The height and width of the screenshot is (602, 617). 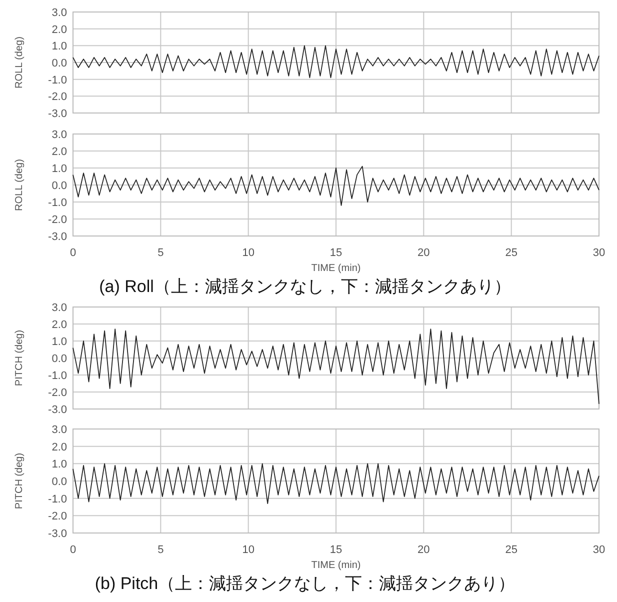 What do you see at coordinates (305, 286) in the screenshot?
I see `text: (a) Roll（上：減揺タンクなし，下：減揺タンクあり）` at bounding box center [305, 286].